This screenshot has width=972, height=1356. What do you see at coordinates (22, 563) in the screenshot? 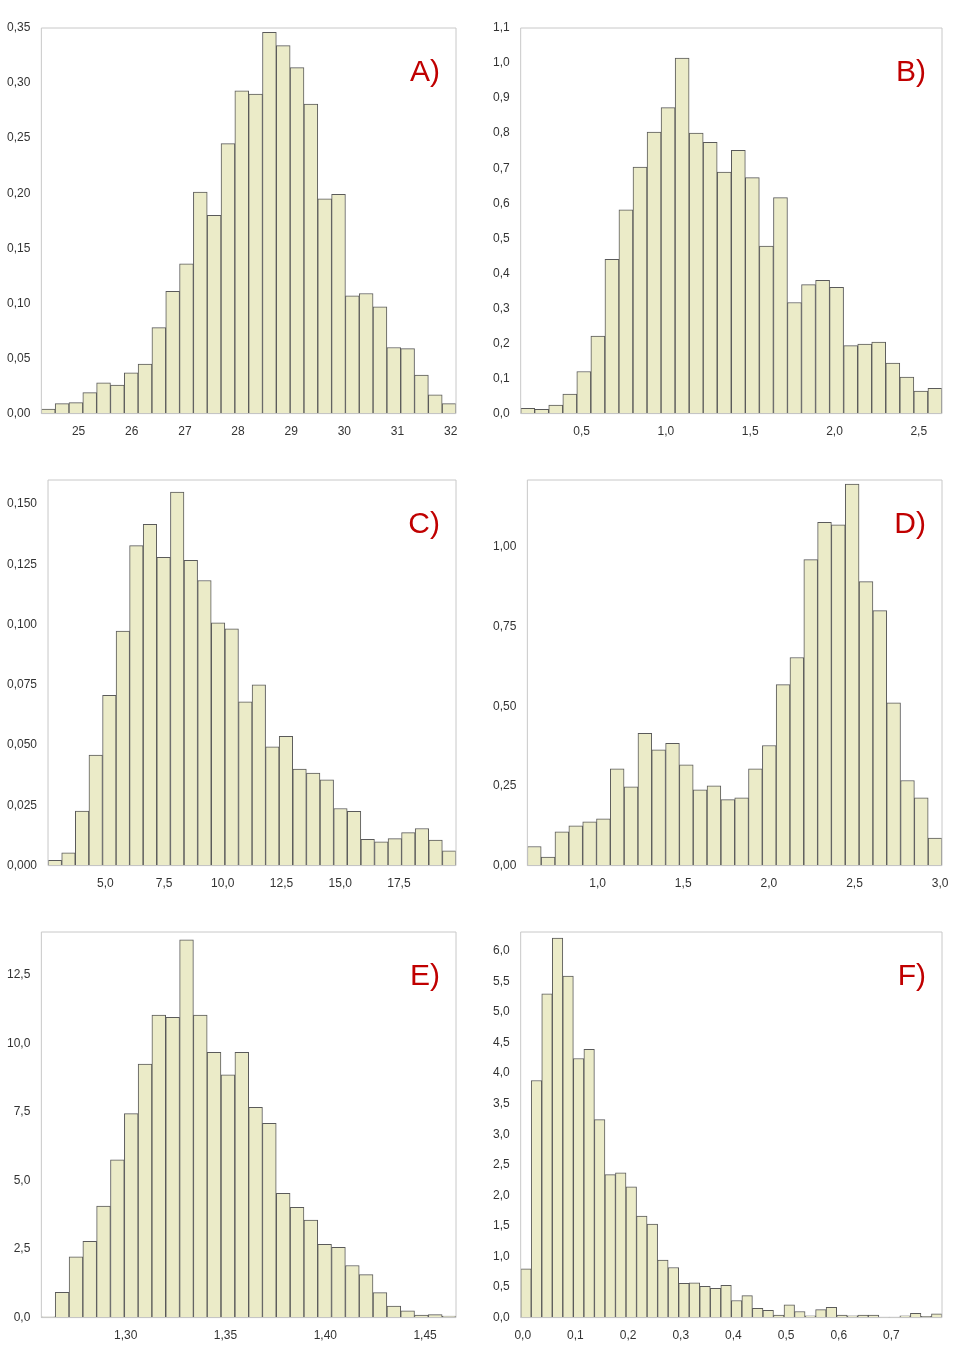
I see `y-tick-label: 0,125` at bounding box center [22, 563].